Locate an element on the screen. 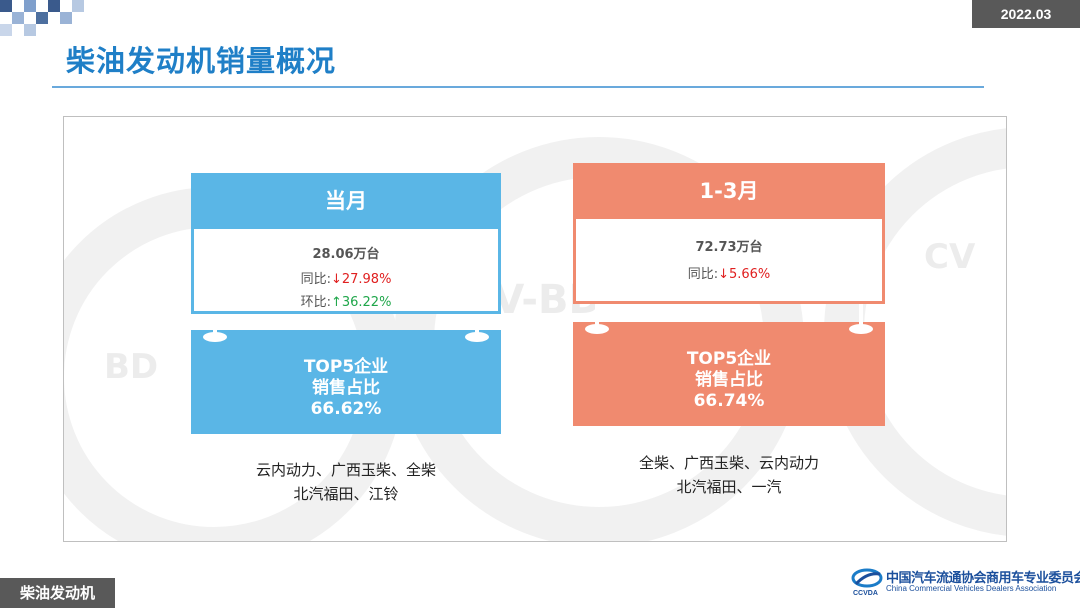 This screenshot has width=1080, height=608. yoy-row: 同比:↓27.98% is located at coordinates (346, 277).